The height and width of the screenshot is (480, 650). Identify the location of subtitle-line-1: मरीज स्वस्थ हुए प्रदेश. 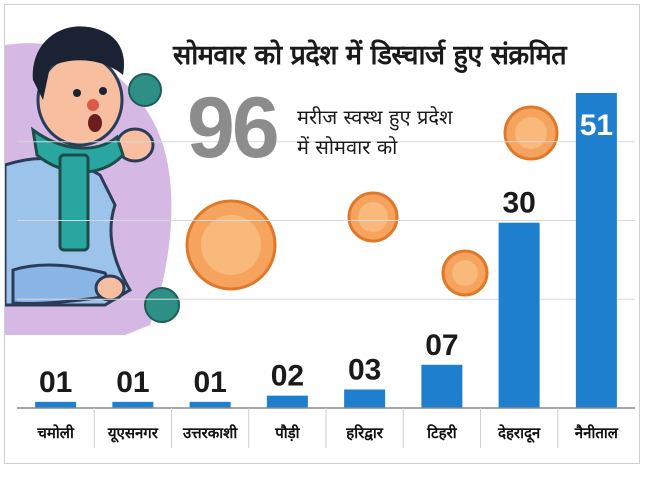
(375, 117).